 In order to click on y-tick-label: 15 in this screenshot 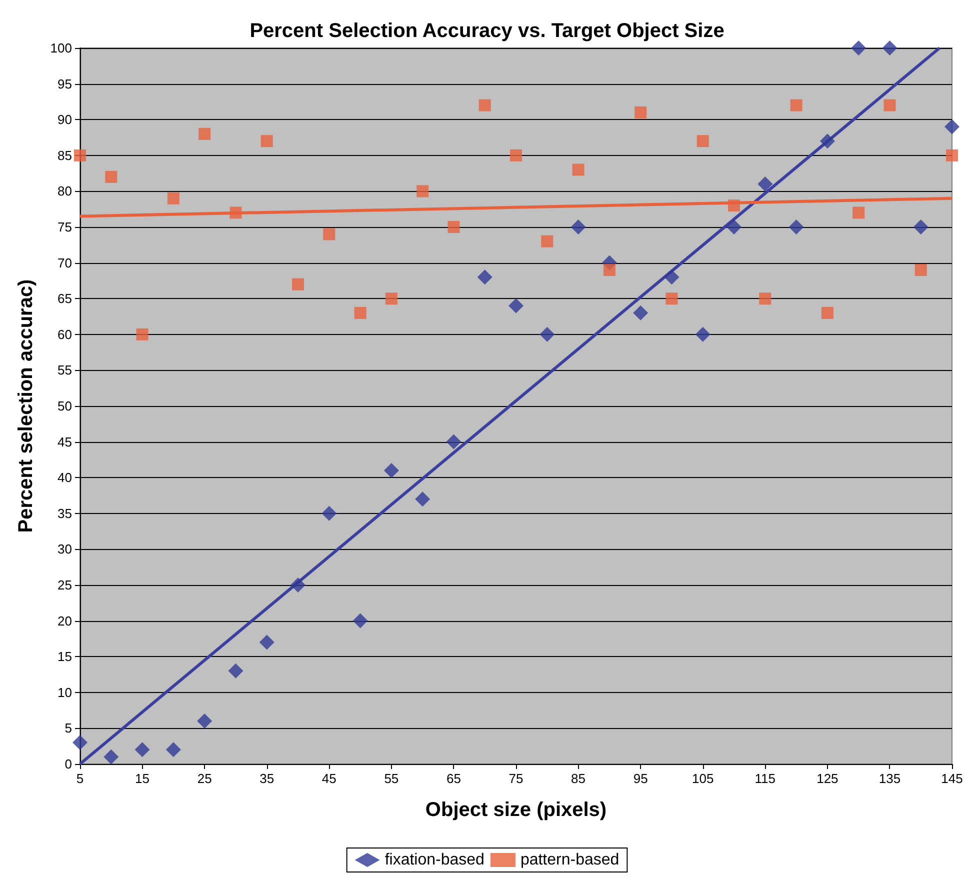, I will do `click(65, 656)`.